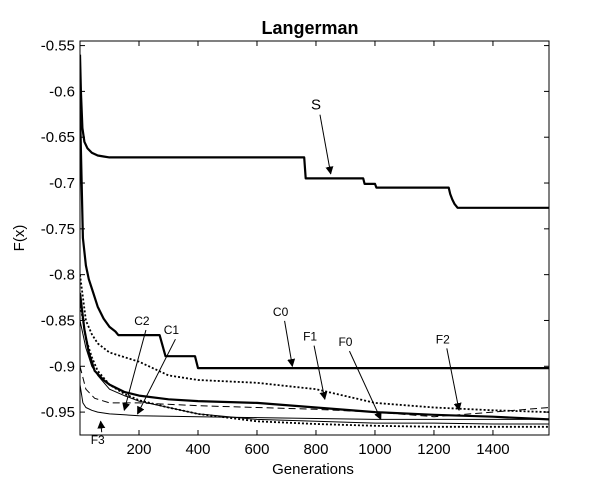  I want to click on annotation-arrow-s, so click(326, 144).